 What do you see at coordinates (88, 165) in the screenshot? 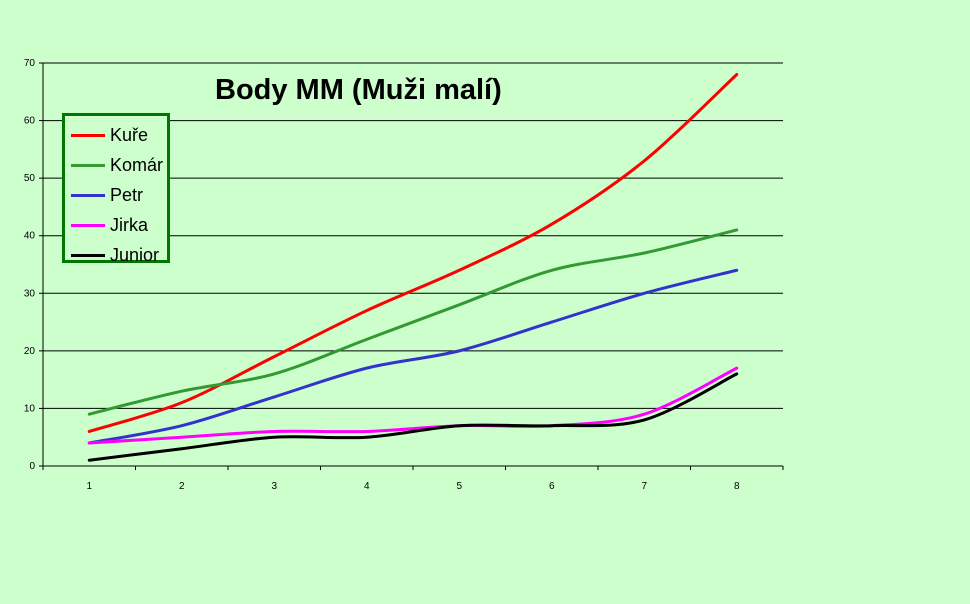
I see `legend-swatch-komar` at bounding box center [88, 165].